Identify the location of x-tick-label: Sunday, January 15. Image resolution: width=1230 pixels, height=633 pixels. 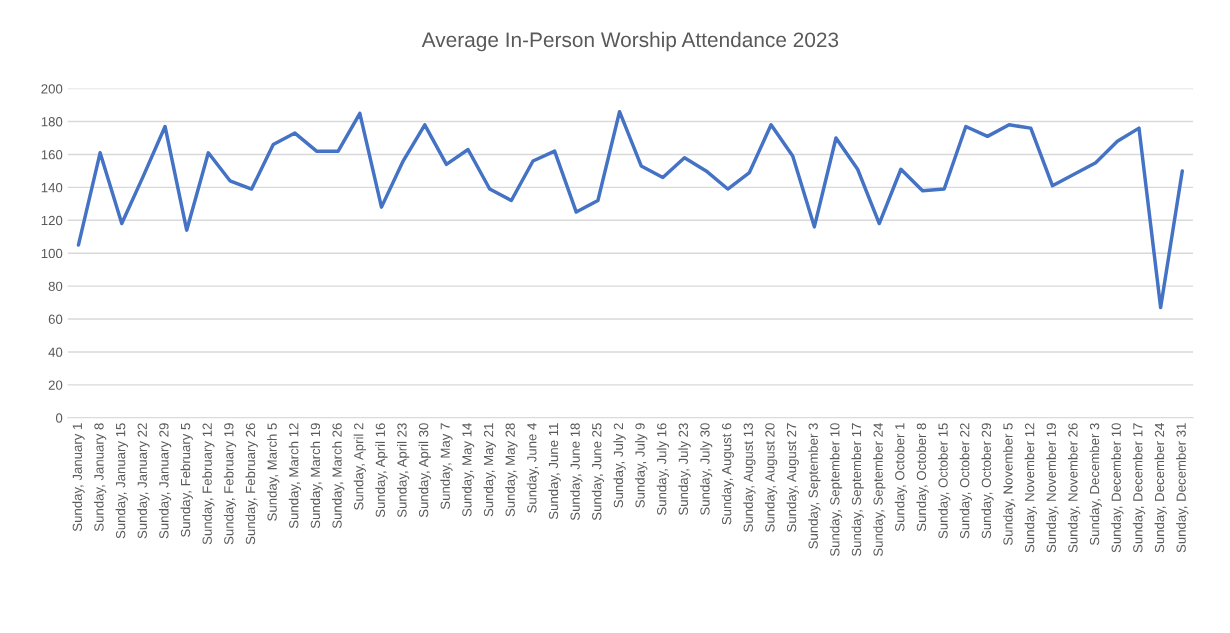
(121, 481).